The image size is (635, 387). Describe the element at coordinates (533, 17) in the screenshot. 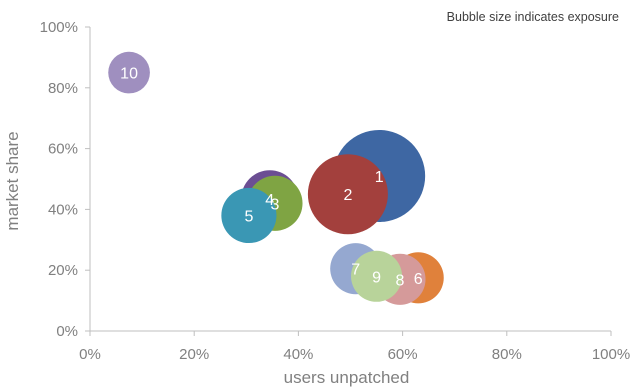

I see `bubble-size-note: Bubble size indicates exposure` at that location.